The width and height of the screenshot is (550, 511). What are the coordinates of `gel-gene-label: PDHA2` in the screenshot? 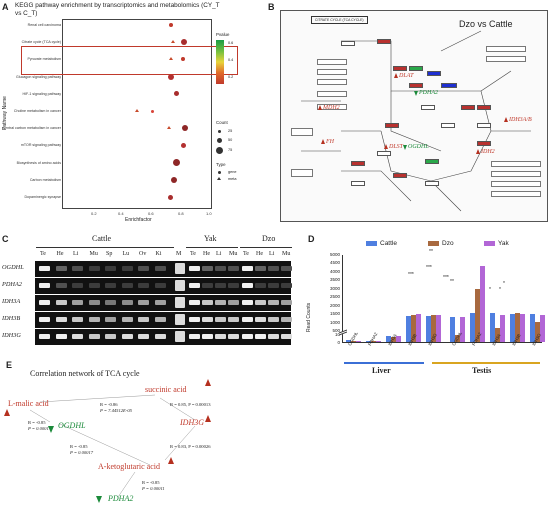 It's located at (12, 284).